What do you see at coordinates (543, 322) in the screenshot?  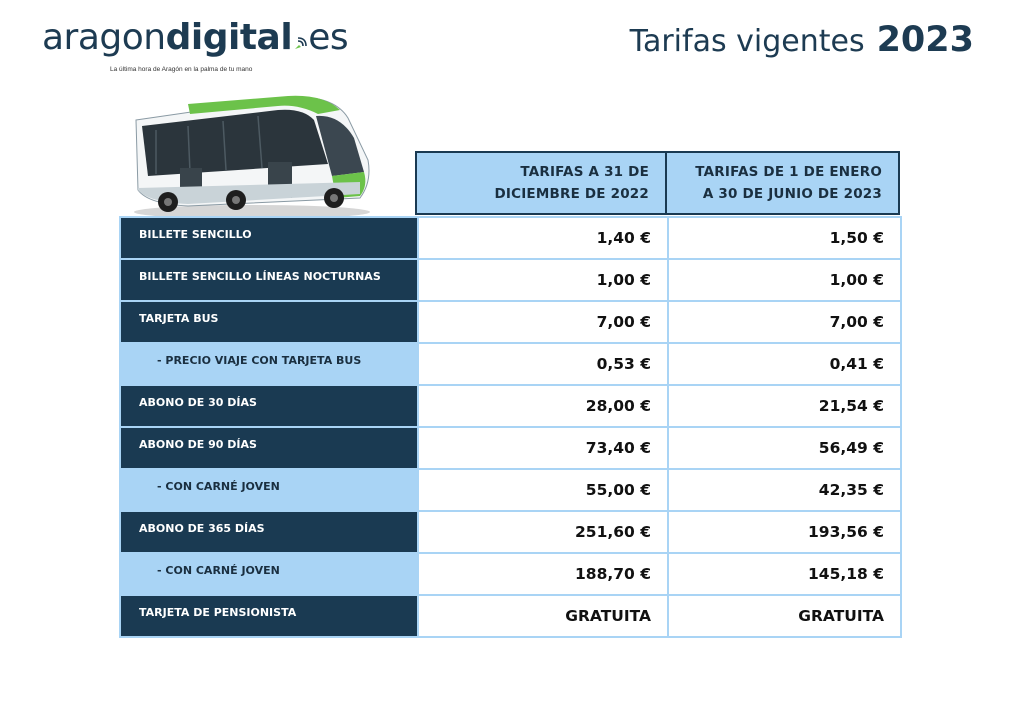 I see `price-2022: 7,00 €` at bounding box center [543, 322].